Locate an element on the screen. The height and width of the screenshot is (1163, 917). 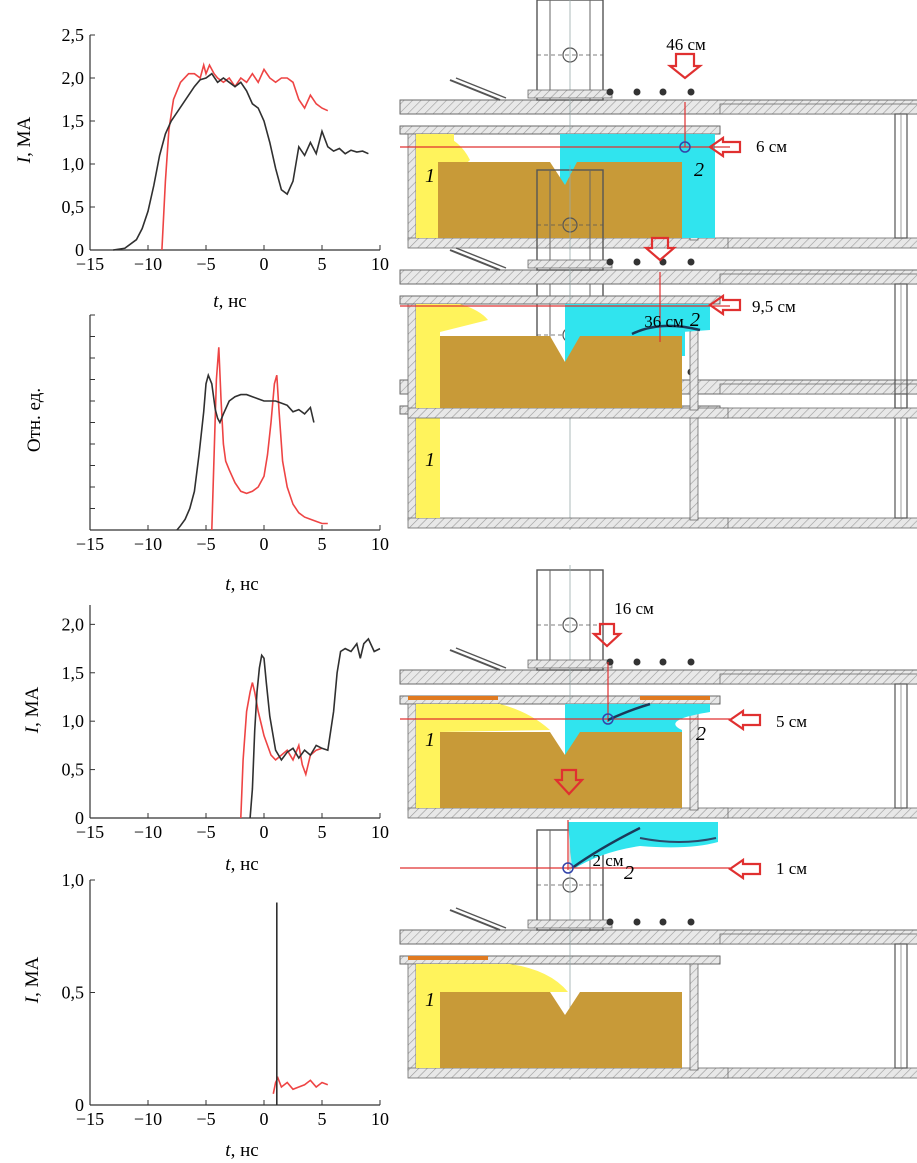
diagram-2-label-2: 2 is located at coordinates (695, 320).